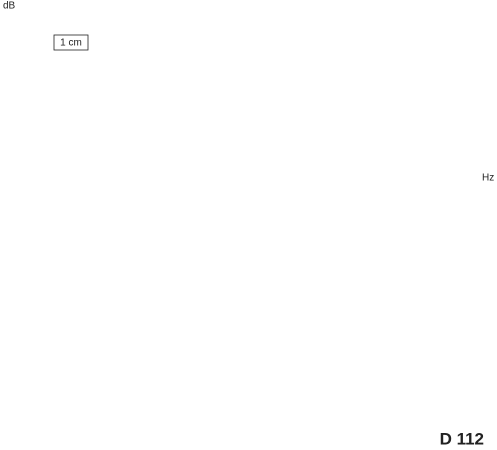 Image resolution: width=497 pixels, height=450 pixels. I want to click on annotation: 1 cm, so click(71, 43).